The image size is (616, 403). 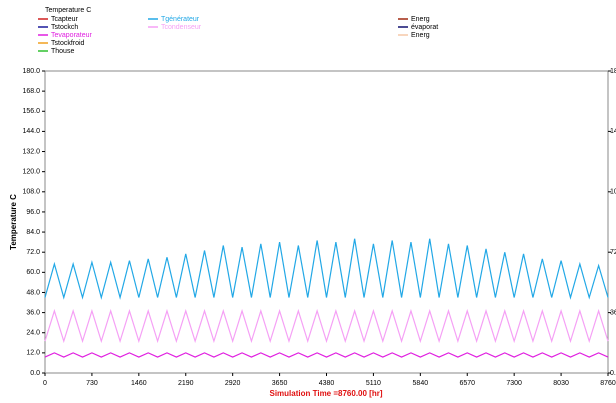 What do you see at coordinates (31, 91) in the screenshot?
I see `y-tick-label: 168.0` at bounding box center [31, 91].